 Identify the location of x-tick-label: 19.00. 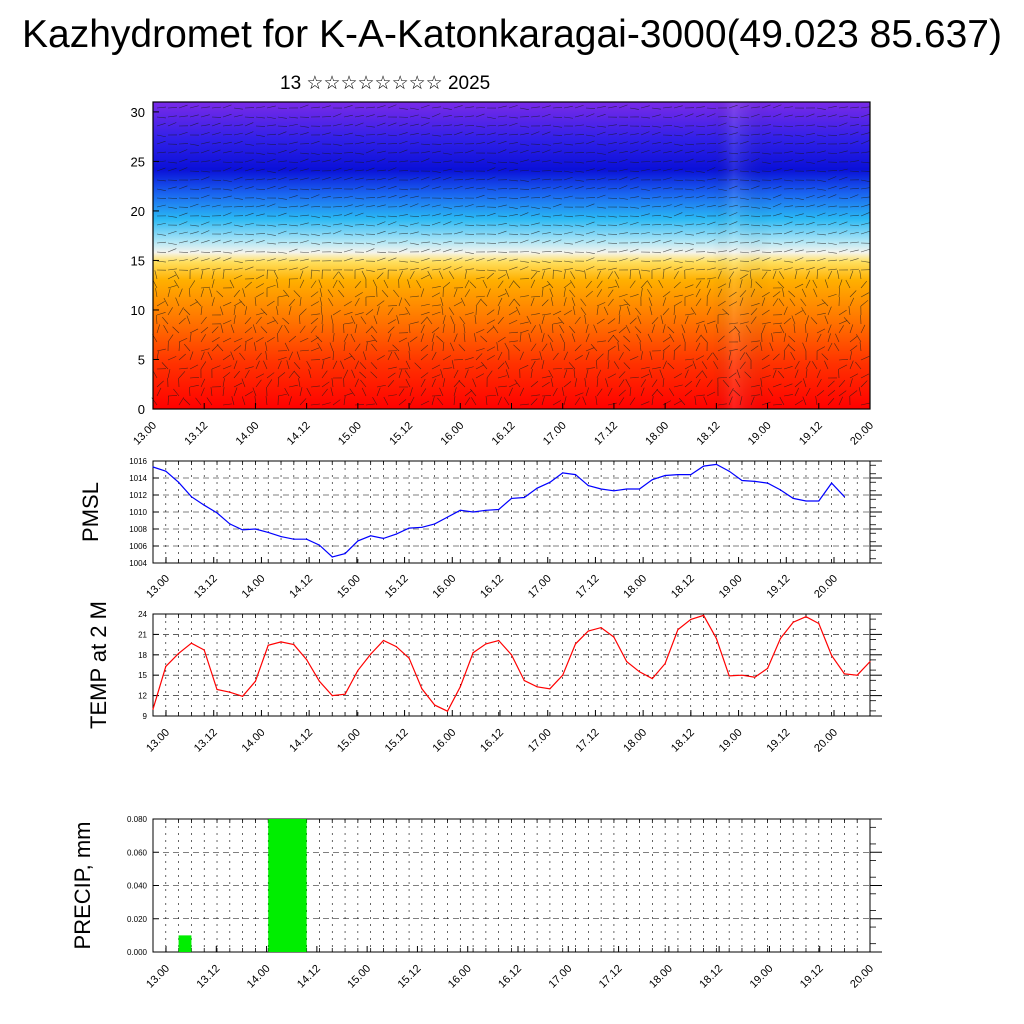
(760, 434).